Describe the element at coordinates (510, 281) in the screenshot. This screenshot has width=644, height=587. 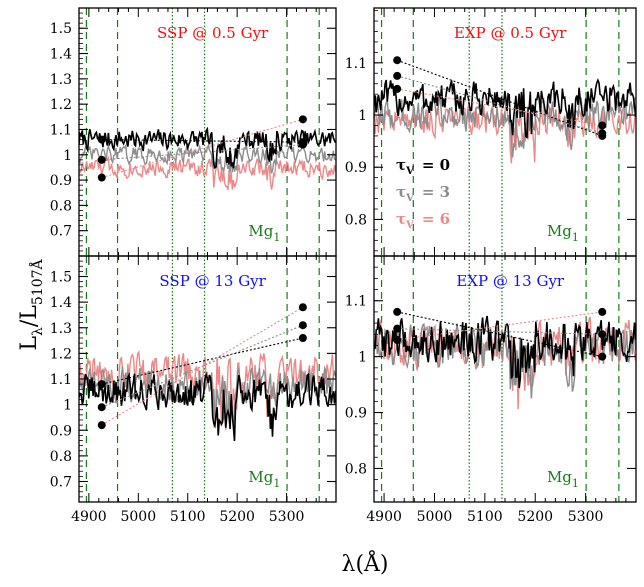
I see `panel-title: EXP @ 13 Gyr` at that location.